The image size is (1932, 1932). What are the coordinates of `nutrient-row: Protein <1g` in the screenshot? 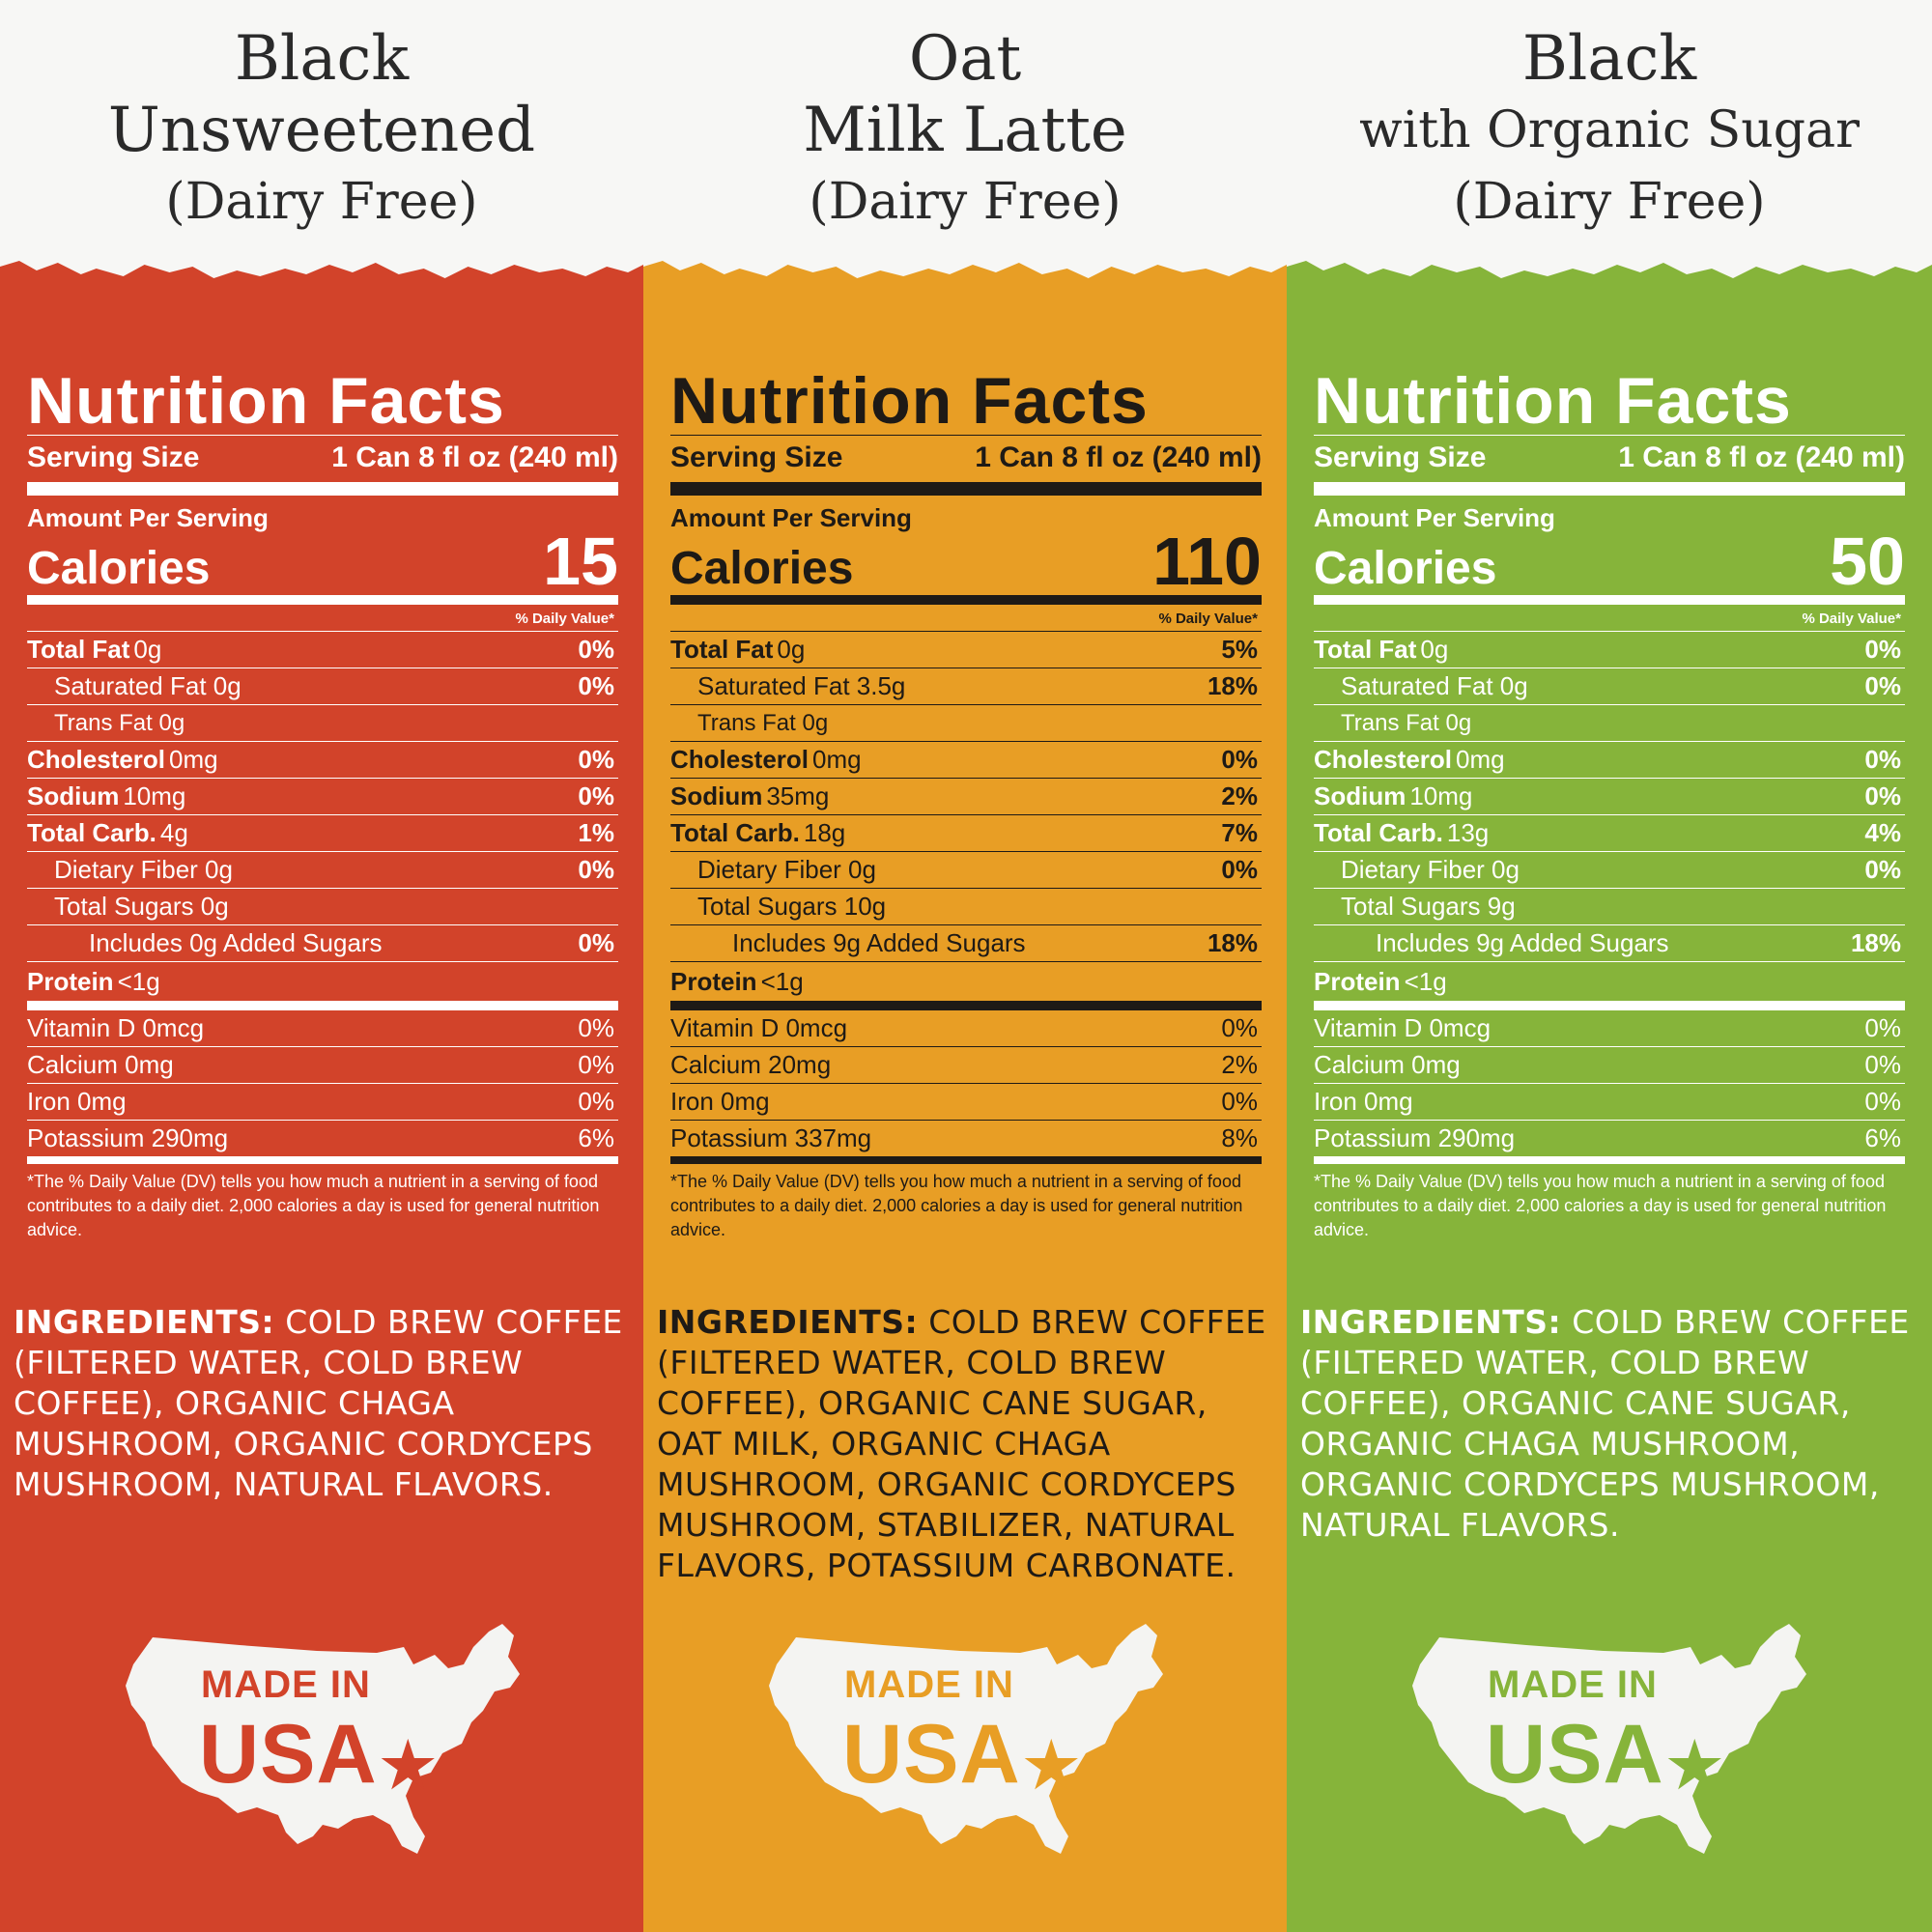 It's located at (322, 981).